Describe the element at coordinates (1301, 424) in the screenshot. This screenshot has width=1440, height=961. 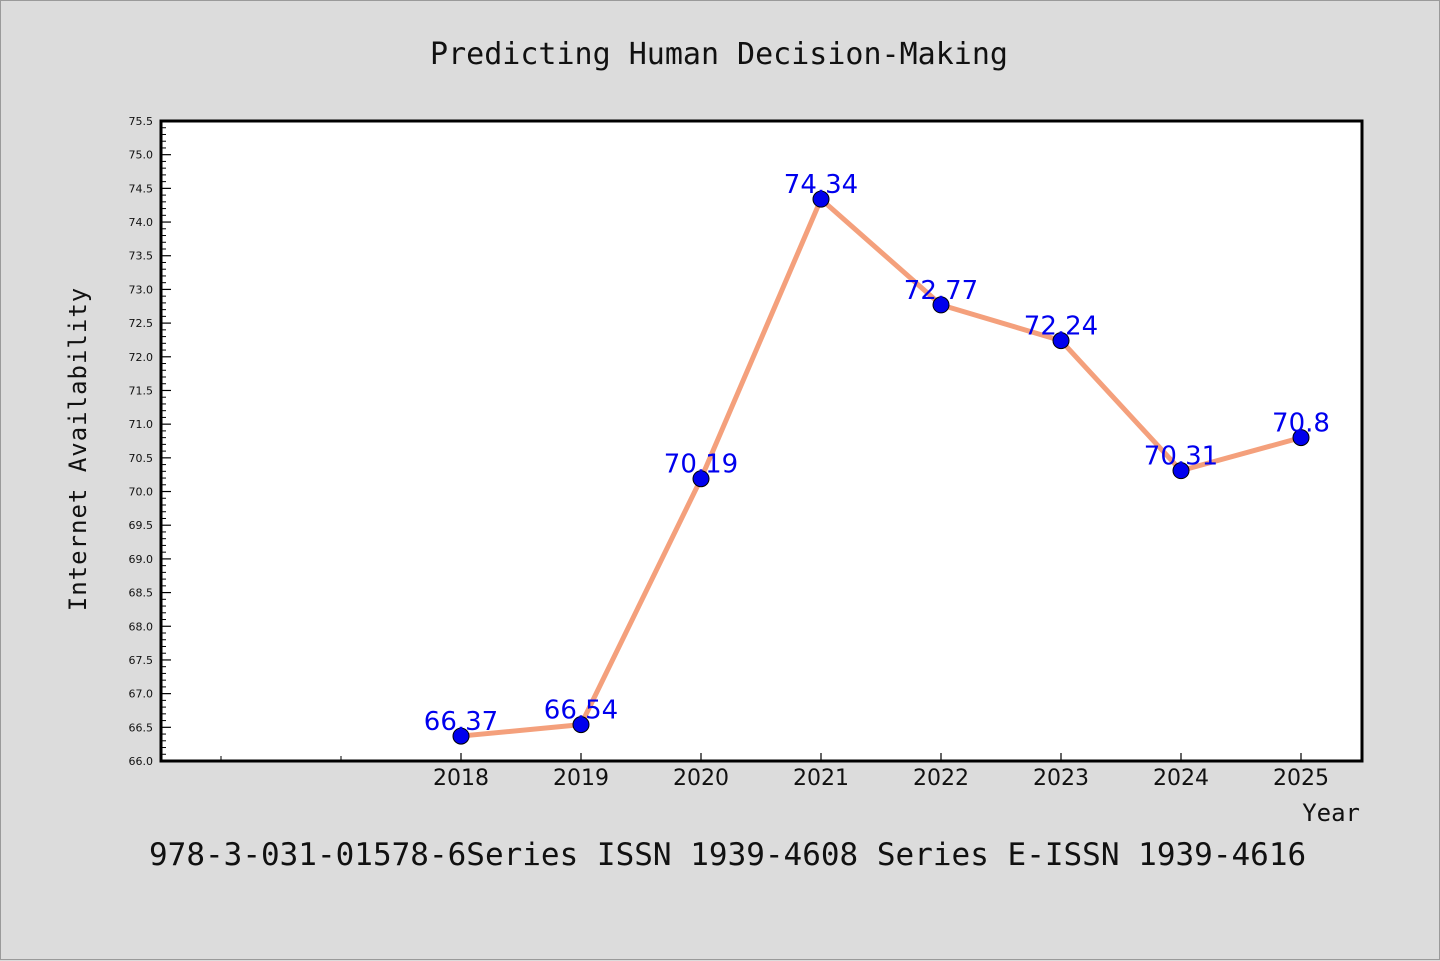
I see `data-label: 70.8` at that location.